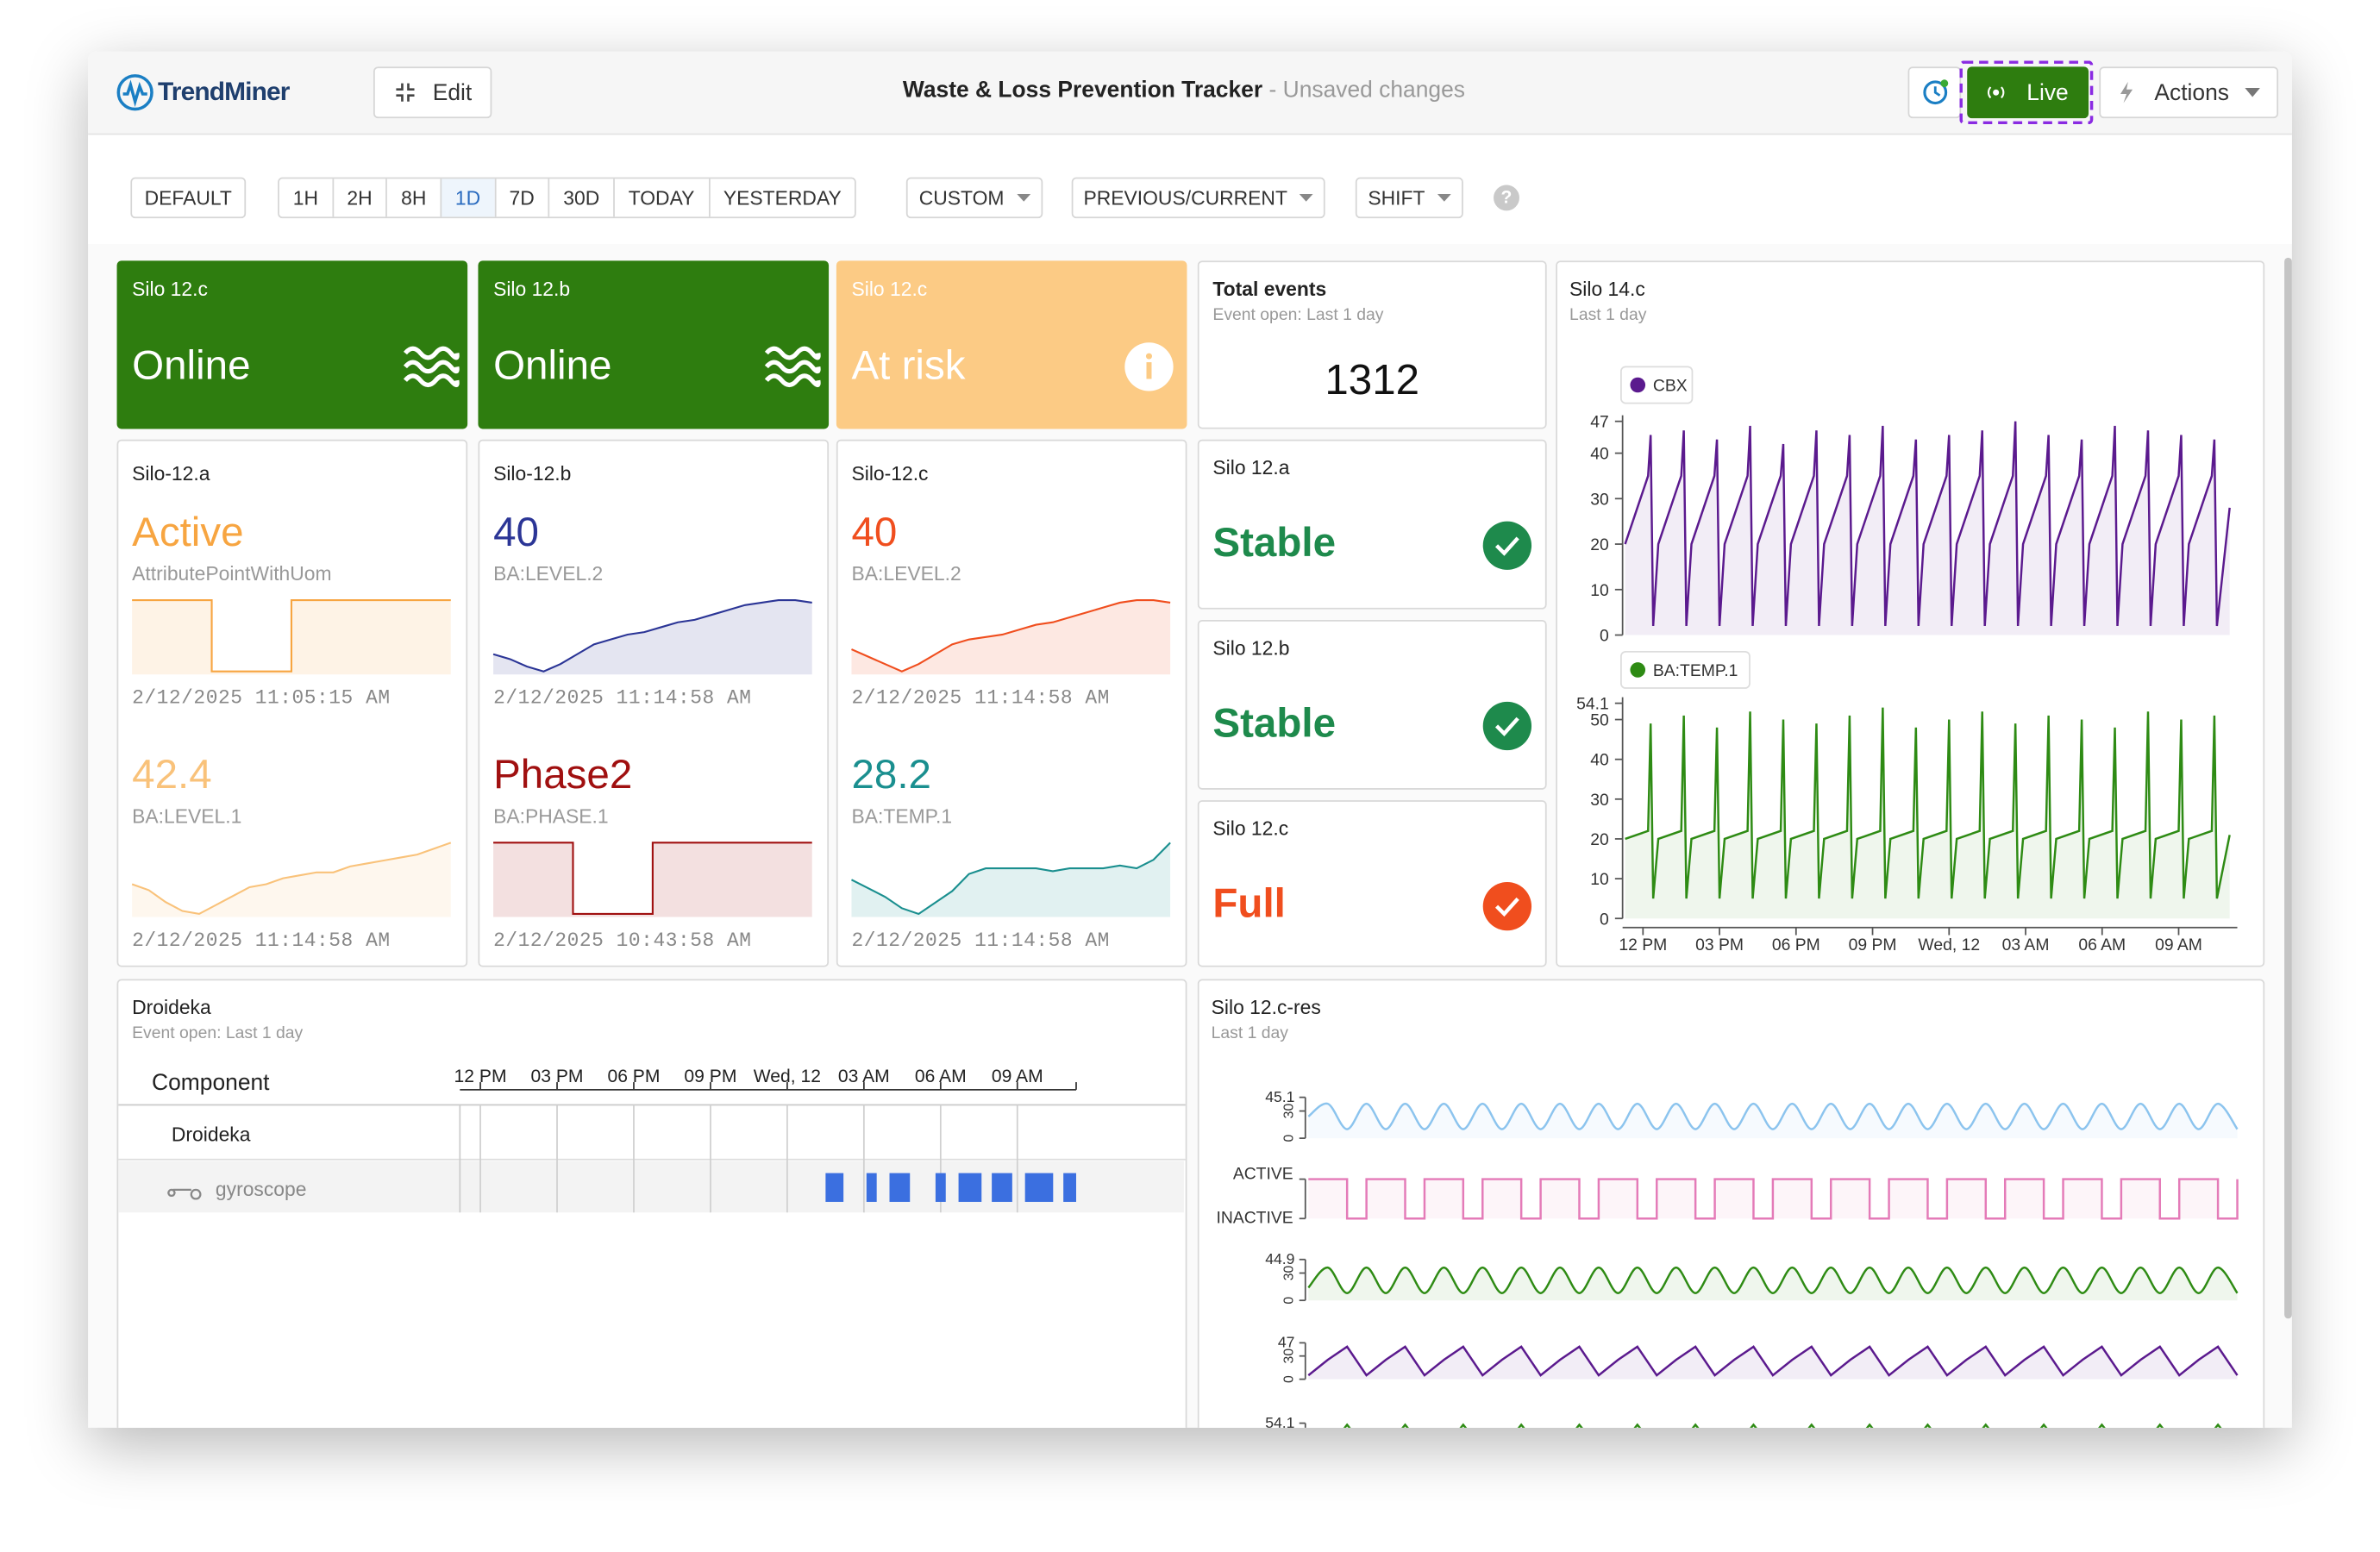 Image resolution: width=2380 pixels, height=1552 pixels. What do you see at coordinates (406, 93) in the screenshot?
I see `edit-icon` at bounding box center [406, 93].